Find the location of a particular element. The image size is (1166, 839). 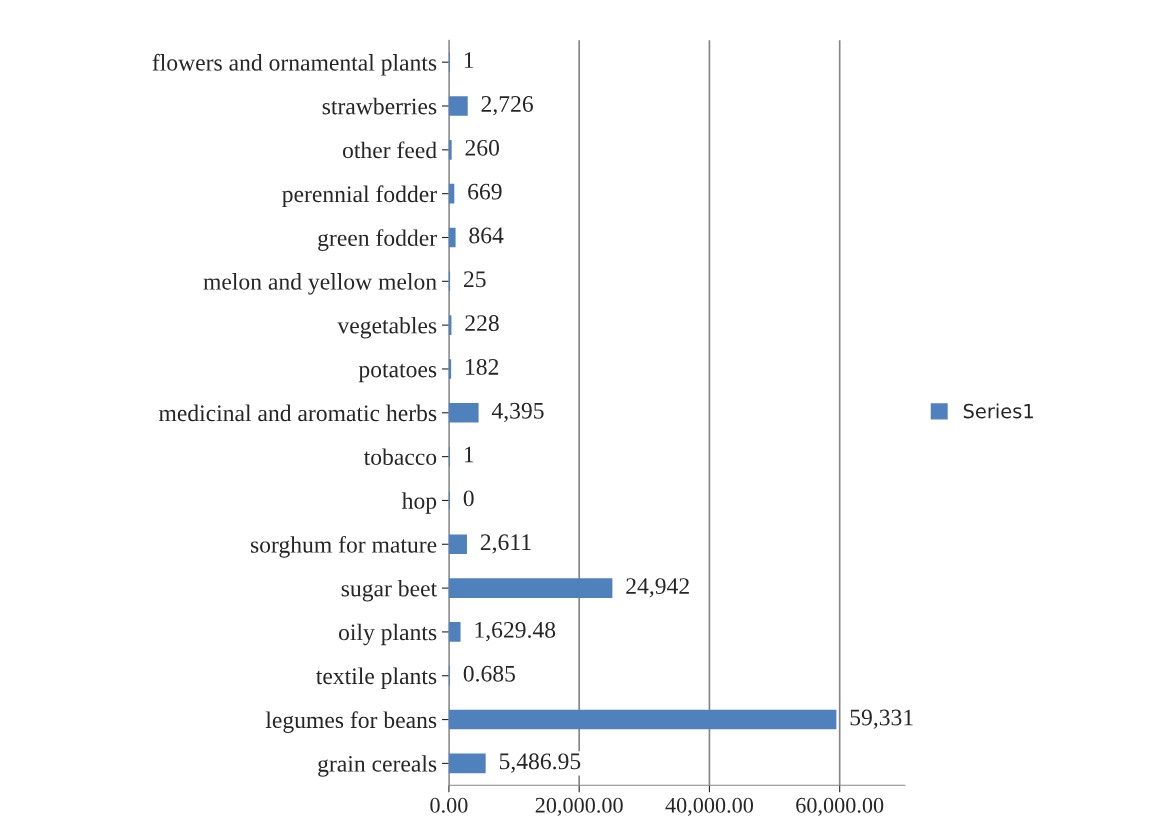

x-tick-label: 0.00 is located at coordinates (449, 805).